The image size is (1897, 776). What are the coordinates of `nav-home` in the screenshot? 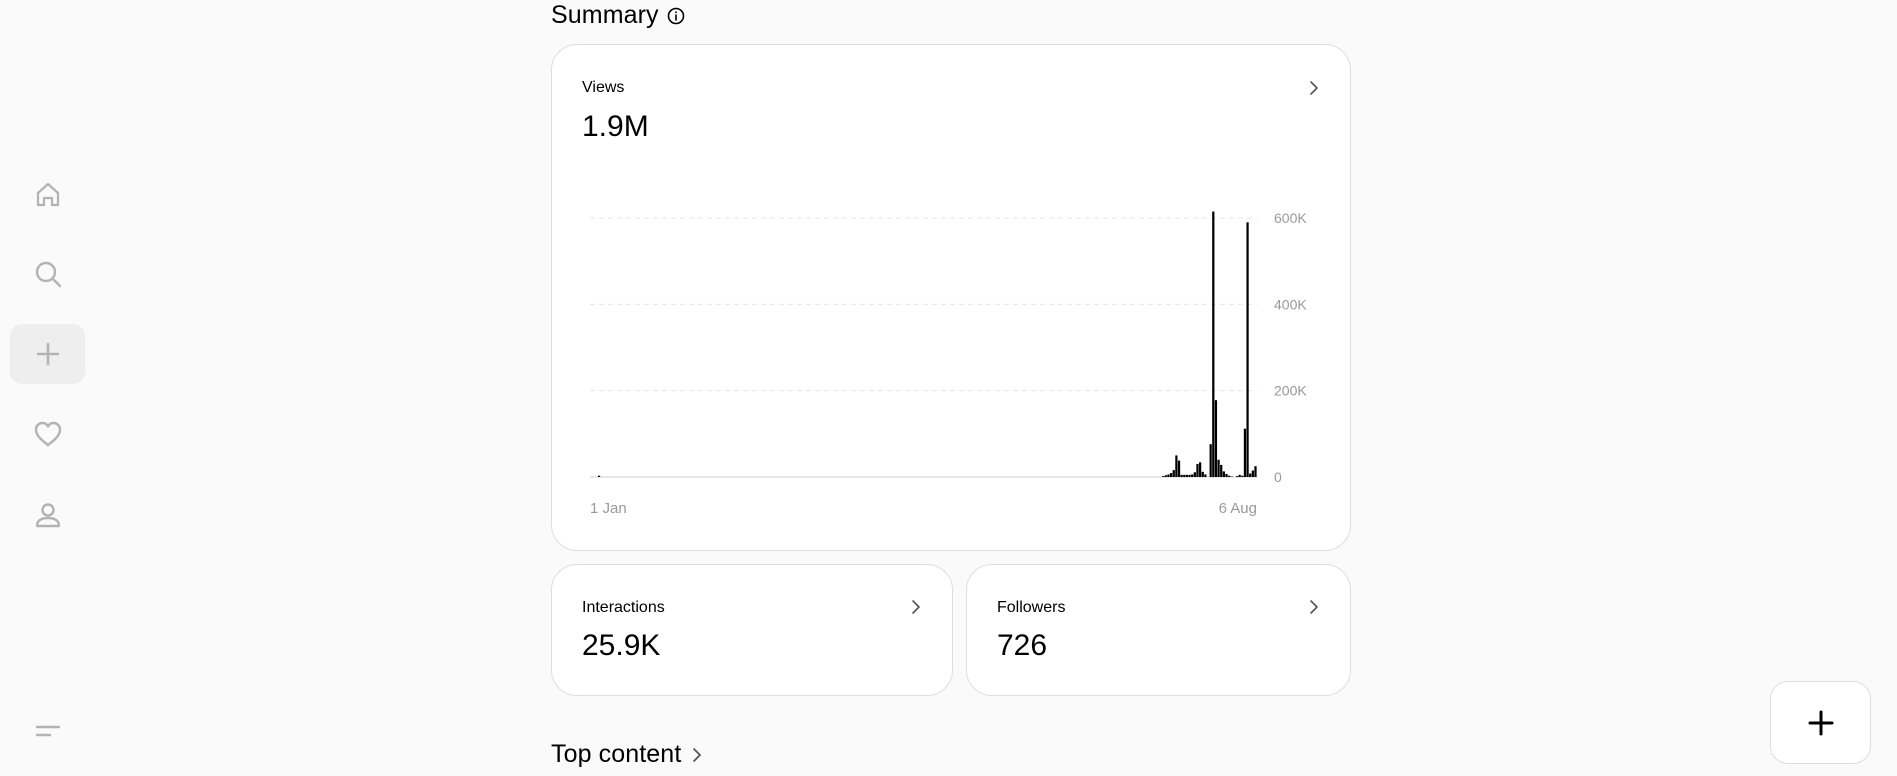 It's located at (47, 195).